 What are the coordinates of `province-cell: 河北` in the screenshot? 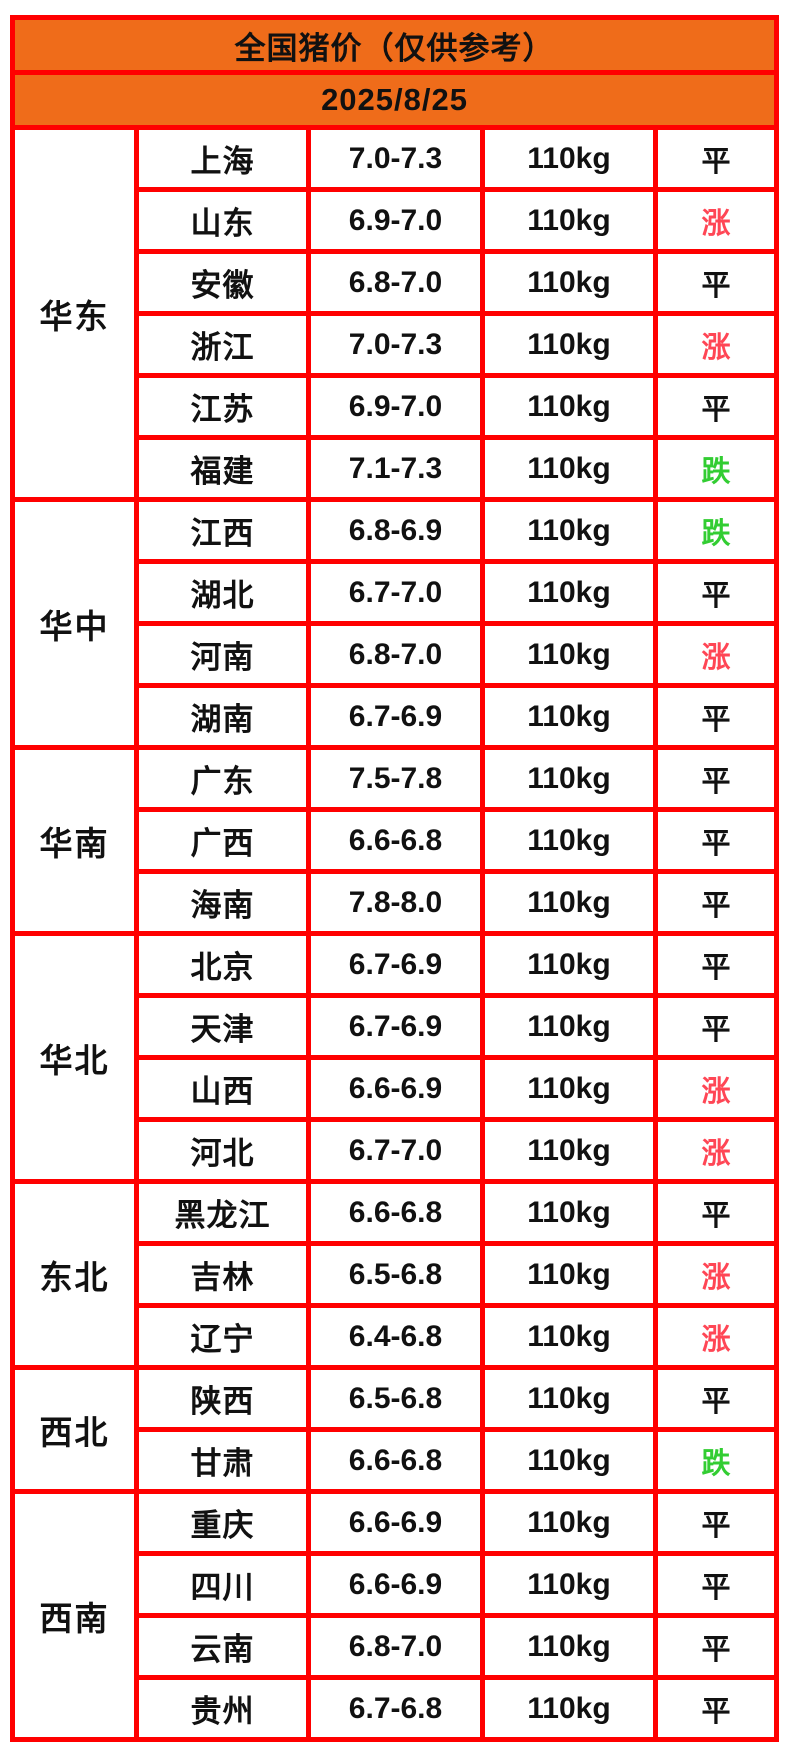 It's located at (222, 1150).